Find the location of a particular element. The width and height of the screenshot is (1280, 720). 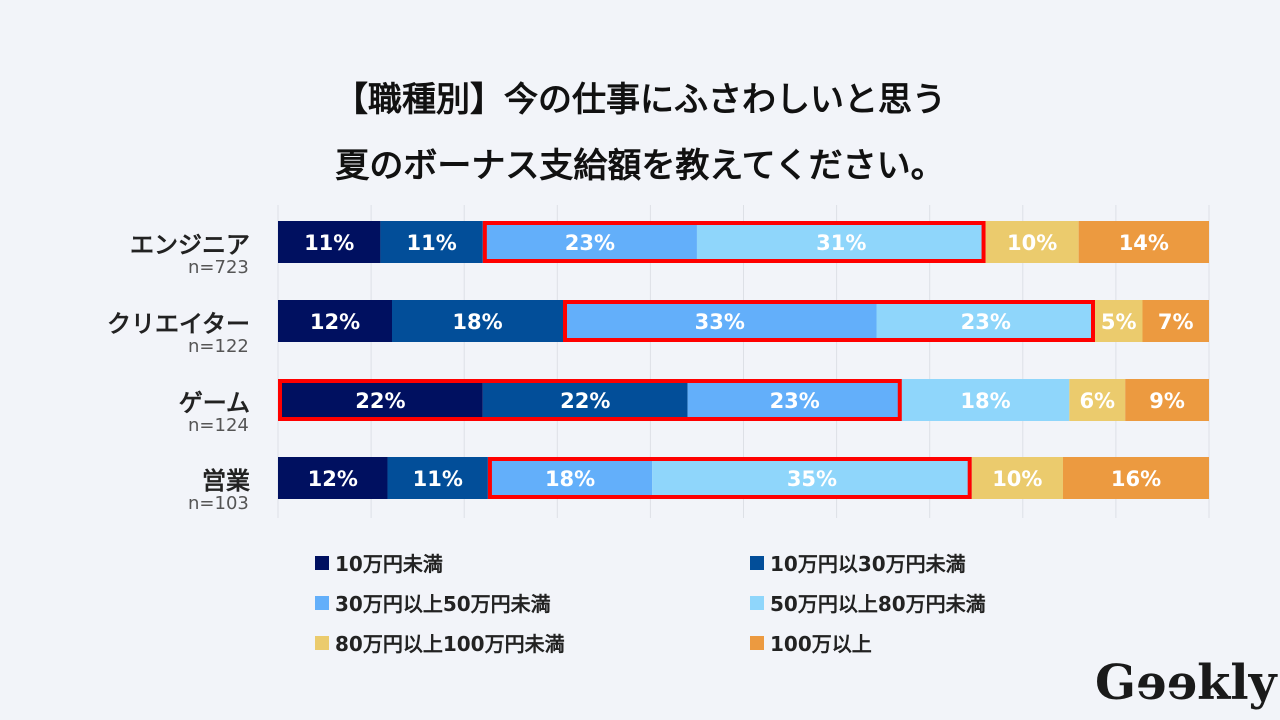

legend-label: 10万円以30万円未満 is located at coordinates (868, 564).